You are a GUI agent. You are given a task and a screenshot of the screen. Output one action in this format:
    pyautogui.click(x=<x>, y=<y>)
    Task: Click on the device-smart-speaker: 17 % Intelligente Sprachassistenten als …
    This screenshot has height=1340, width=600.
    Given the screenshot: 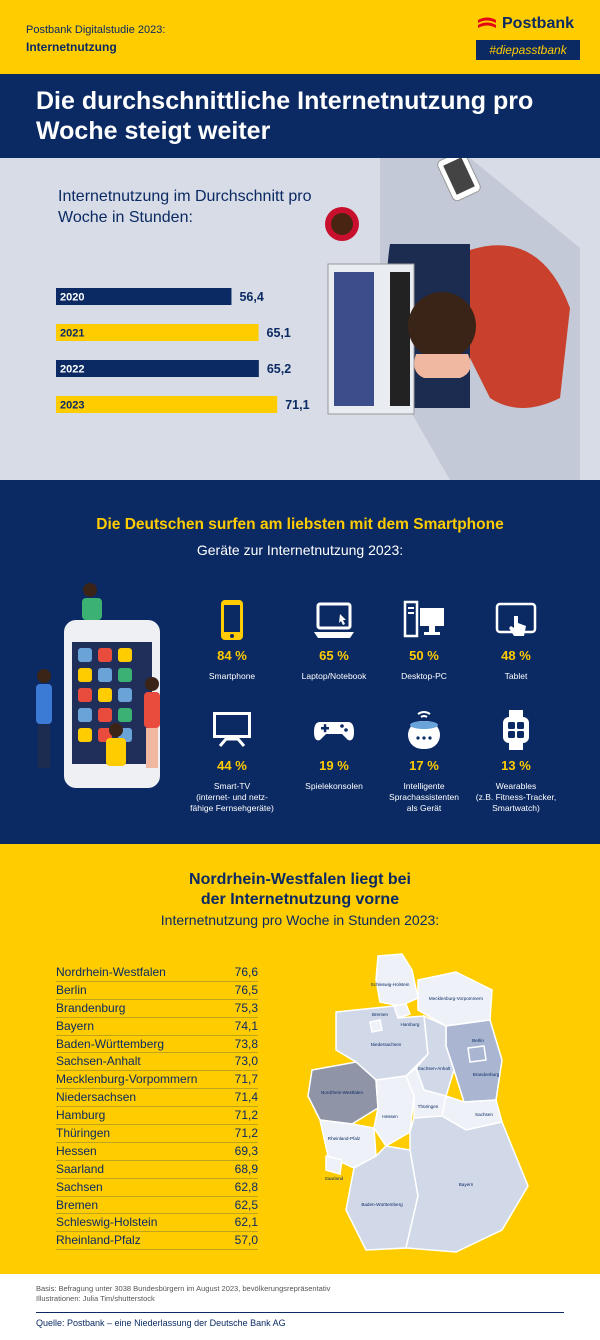 What is the action you would take?
    pyautogui.click(x=424, y=761)
    